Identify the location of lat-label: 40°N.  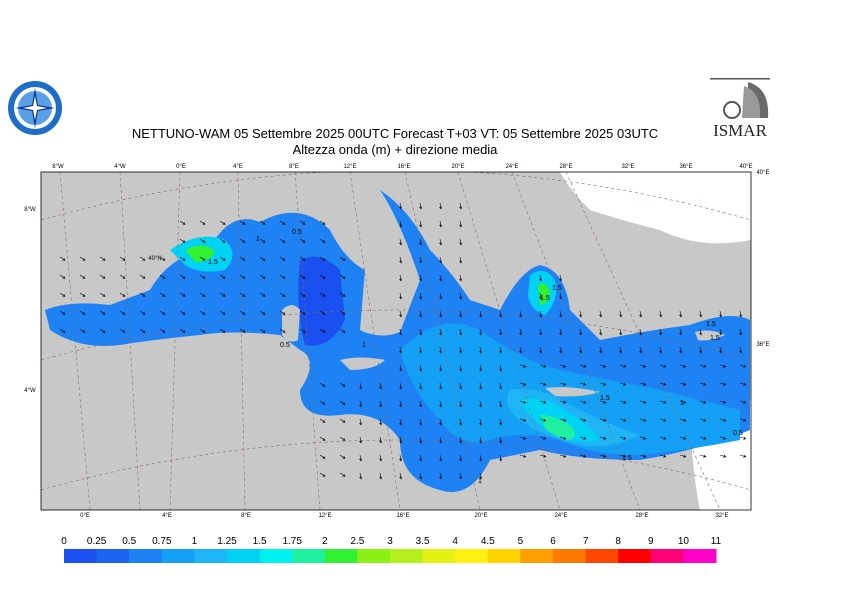
(154, 259).